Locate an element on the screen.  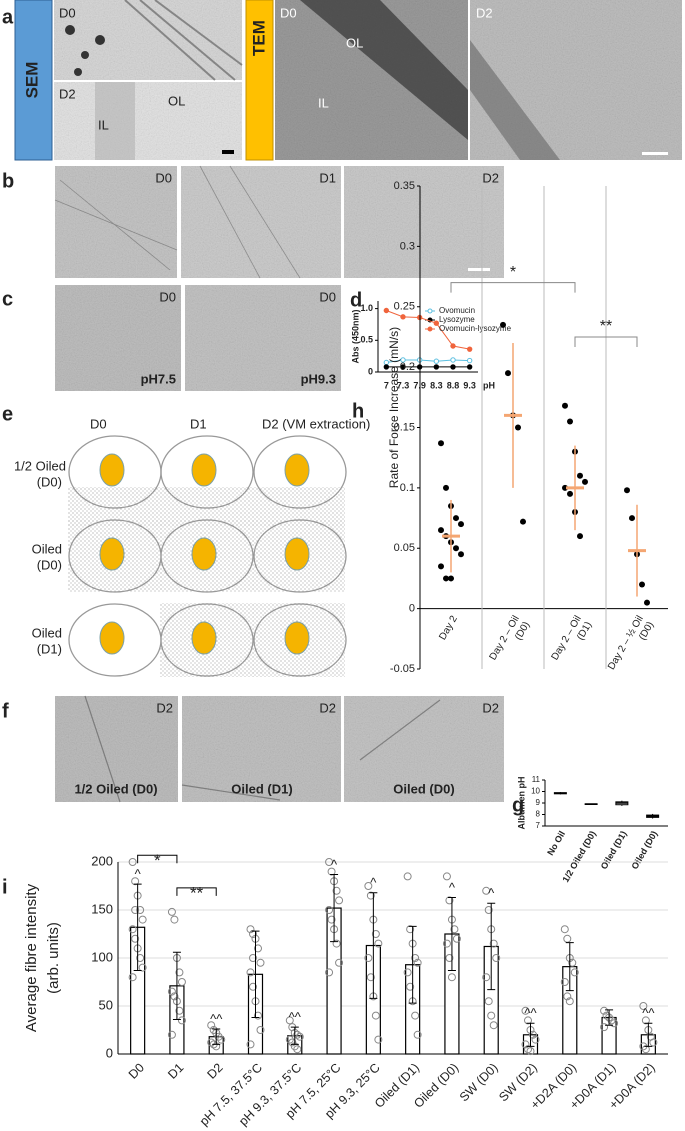
tem-bar is located at coordinates (259, 80).